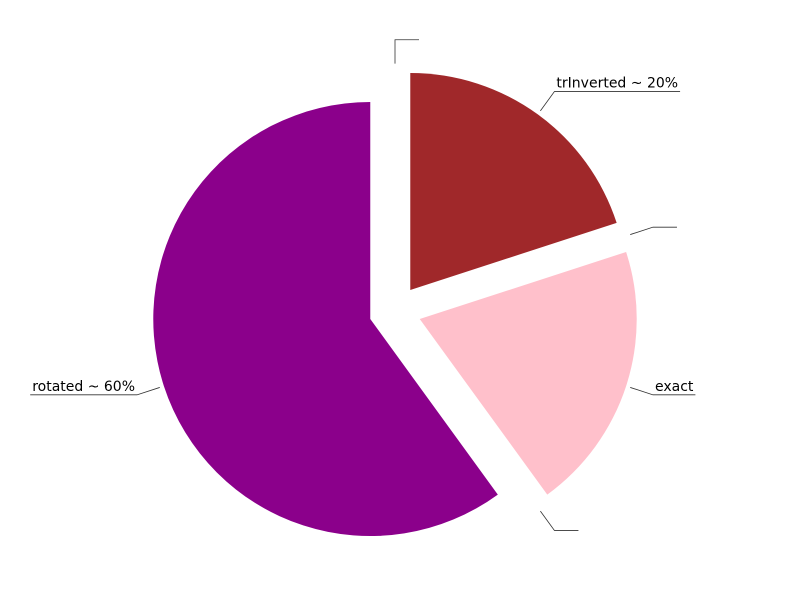  I want to click on slice-label: exact, so click(674, 387).